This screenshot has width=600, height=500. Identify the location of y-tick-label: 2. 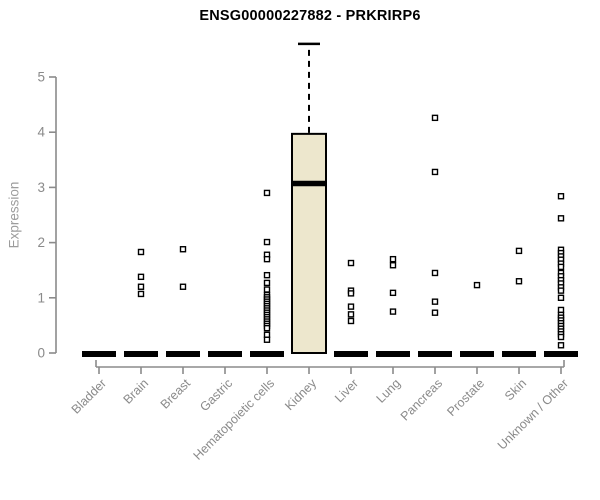
(41, 242).